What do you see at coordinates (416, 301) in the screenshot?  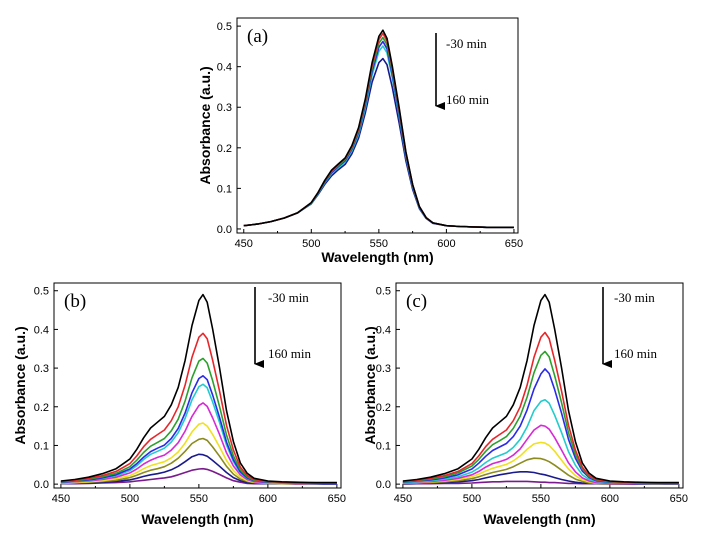 I see `panel-label: (c)` at bounding box center [416, 301].